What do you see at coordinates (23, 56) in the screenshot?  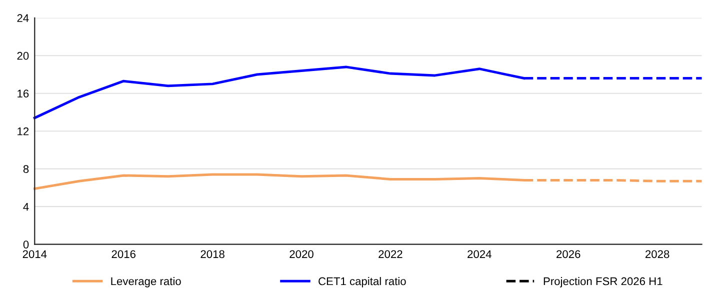 I see `y-tick-label: 20` at bounding box center [23, 56].